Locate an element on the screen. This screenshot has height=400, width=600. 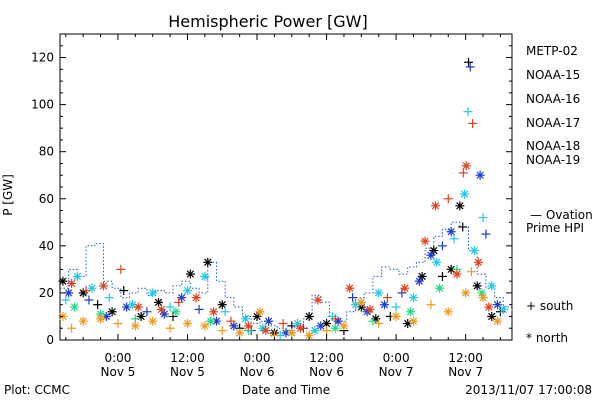
y-tick-label: 40 is located at coordinates (46, 246).